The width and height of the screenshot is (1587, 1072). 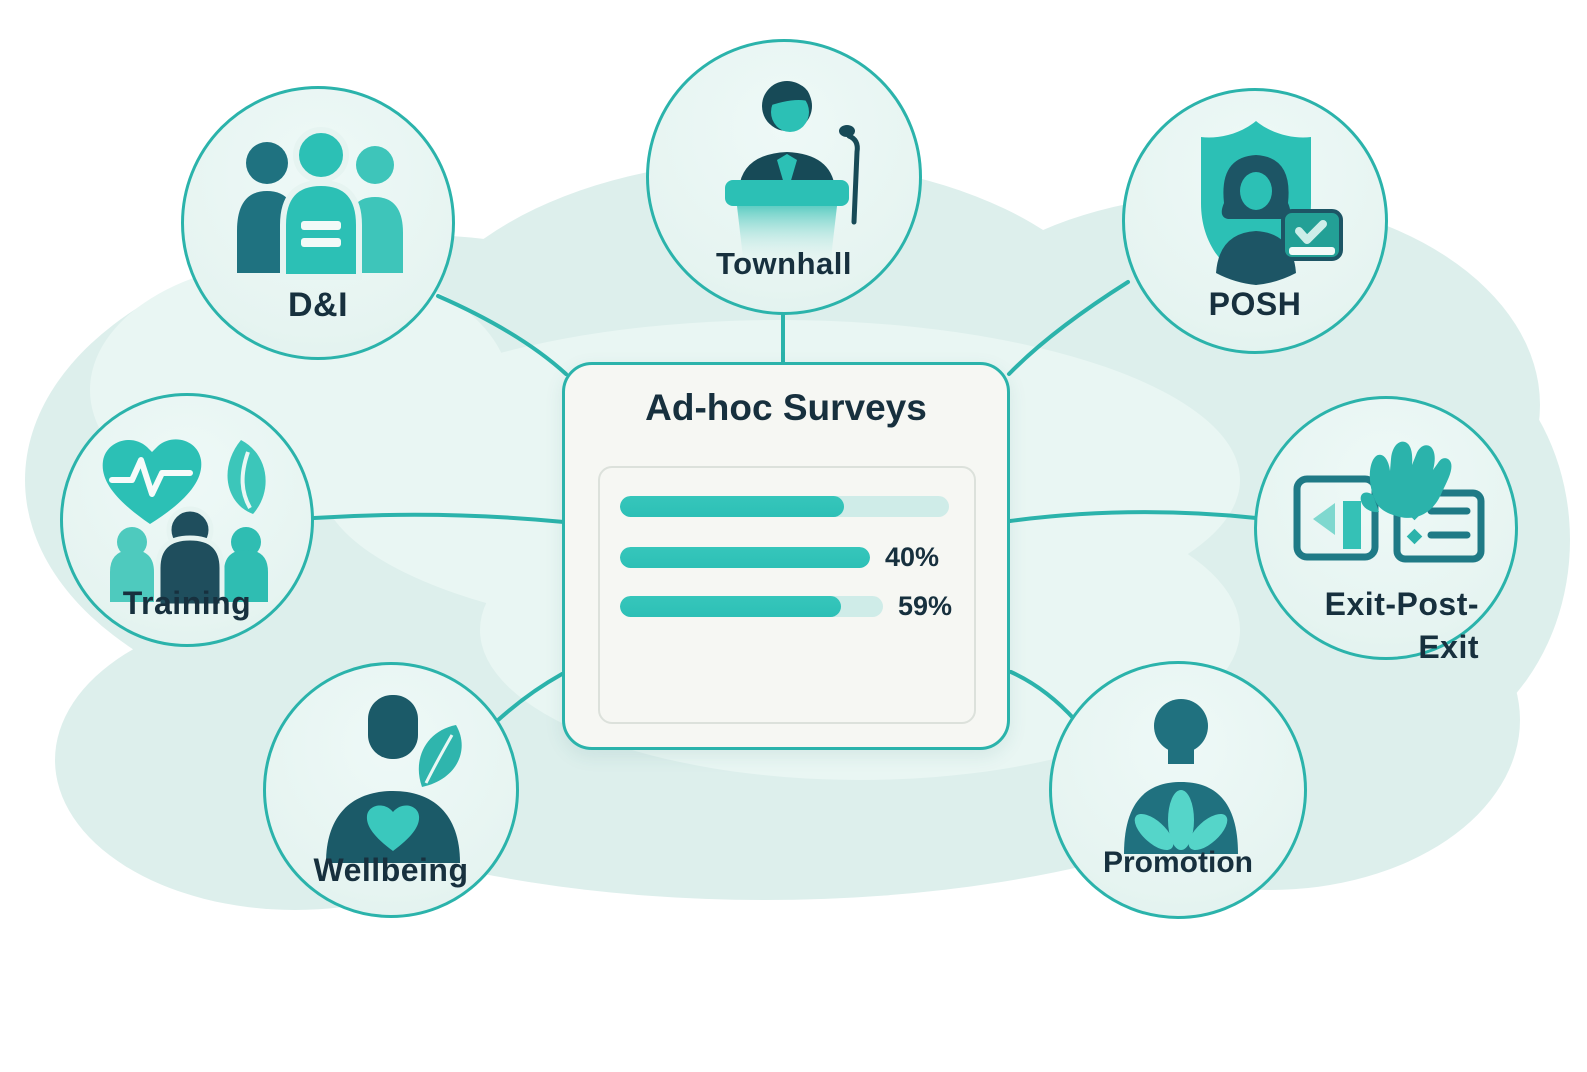 I want to click on posh-label: POSH, so click(x=1255, y=304).